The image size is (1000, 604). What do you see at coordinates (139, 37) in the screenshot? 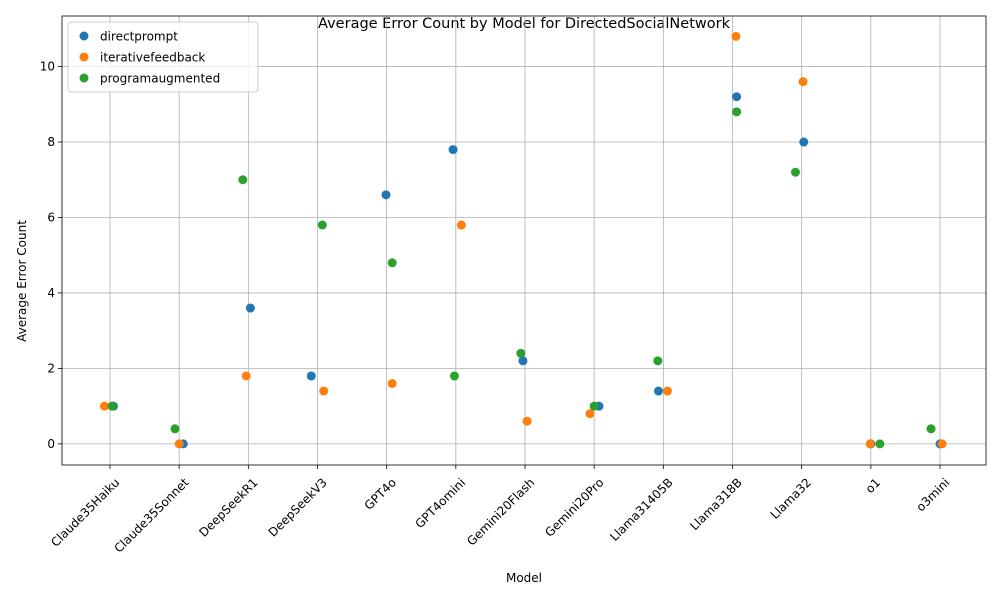
I see `legend-label: directprompt` at bounding box center [139, 37].